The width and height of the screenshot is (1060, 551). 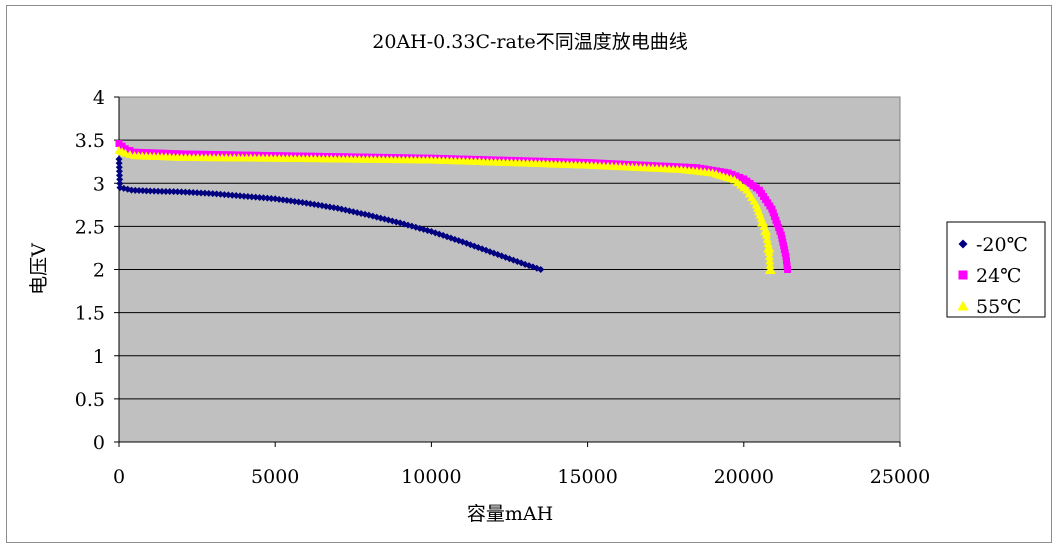 What do you see at coordinates (275, 477) in the screenshot?
I see `x-tick-label: 5000` at bounding box center [275, 477].